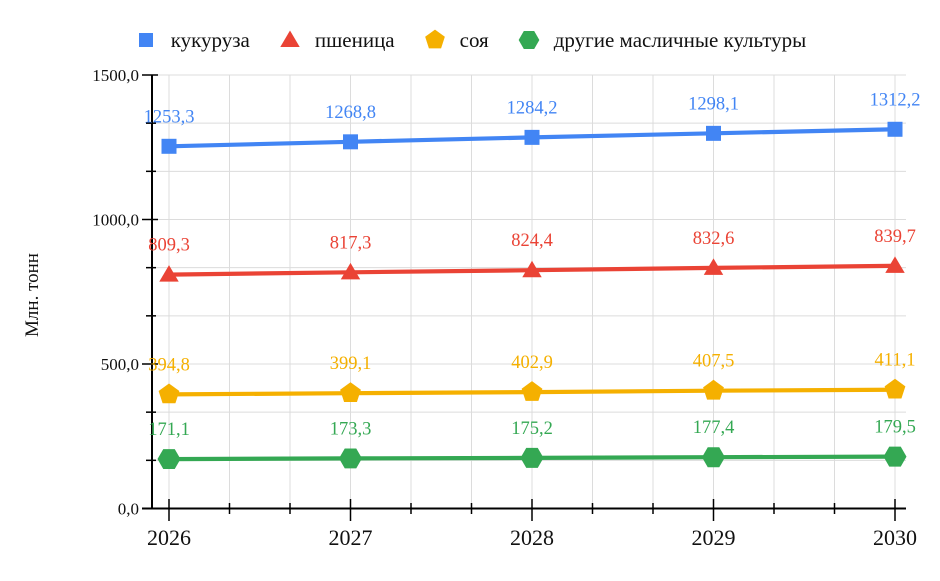 The image size is (940, 581). Describe the element at coordinates (115, 220) in the screenshot. I see `y-tick-label: 1000,0` at that location.